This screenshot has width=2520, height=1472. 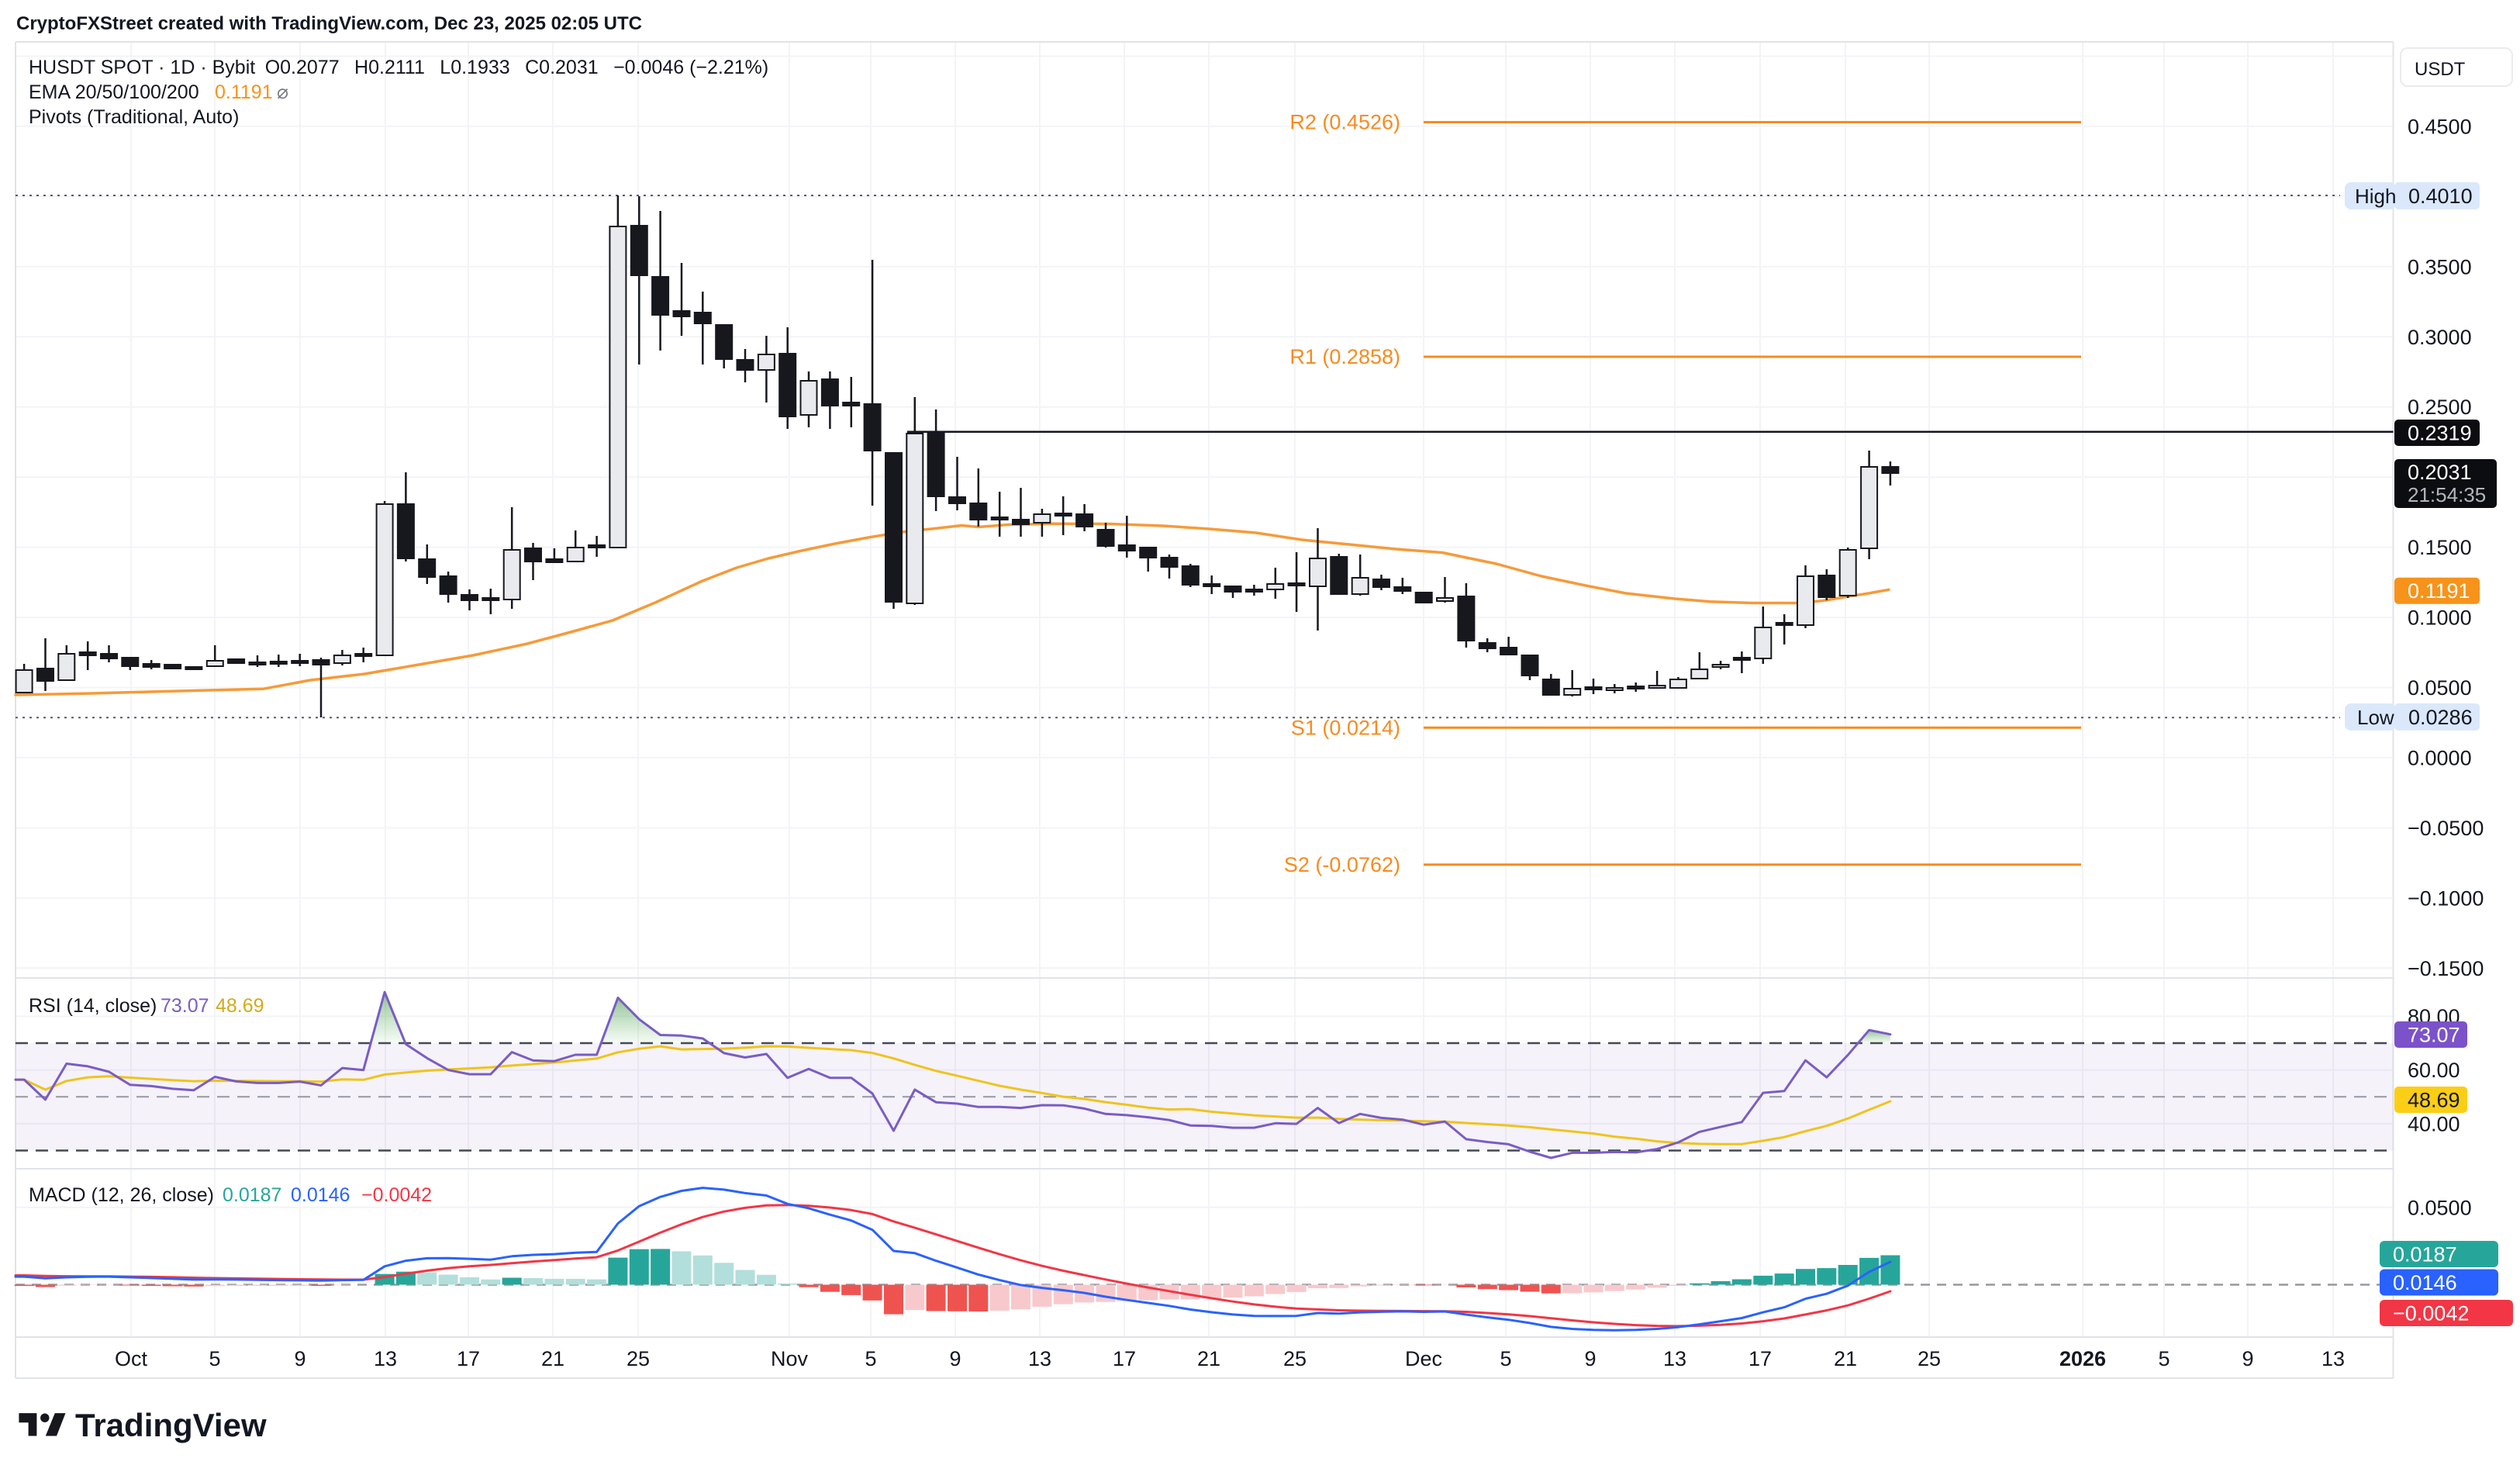 What do you see at coordinates (2082, 1358) in the screenshot?
I see `svg-text: 2026` at bounding box center [2082, 1358].